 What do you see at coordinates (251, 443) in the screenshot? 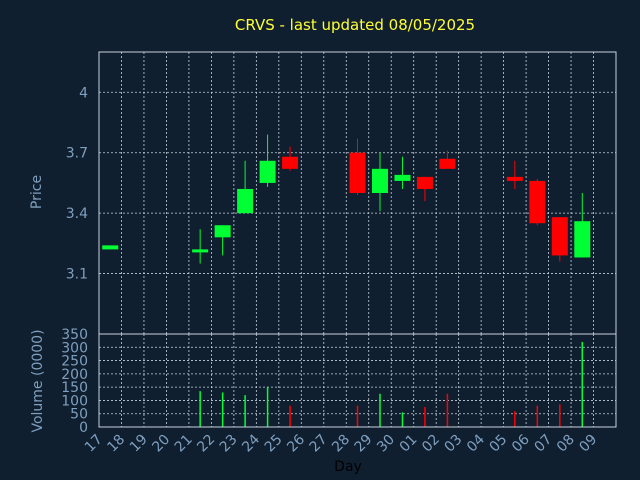
I see `x-tick-label: 24` at bounding box center [251, 443].